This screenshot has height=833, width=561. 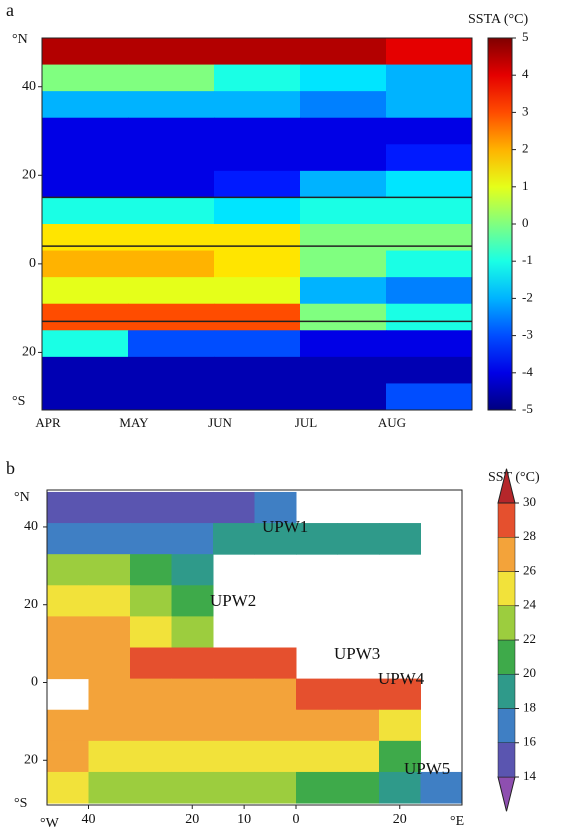 What do you see at coordinates (244, 819) in the screenshot?
I see `x-tick-label: 10` at bounding box center [244, 819].